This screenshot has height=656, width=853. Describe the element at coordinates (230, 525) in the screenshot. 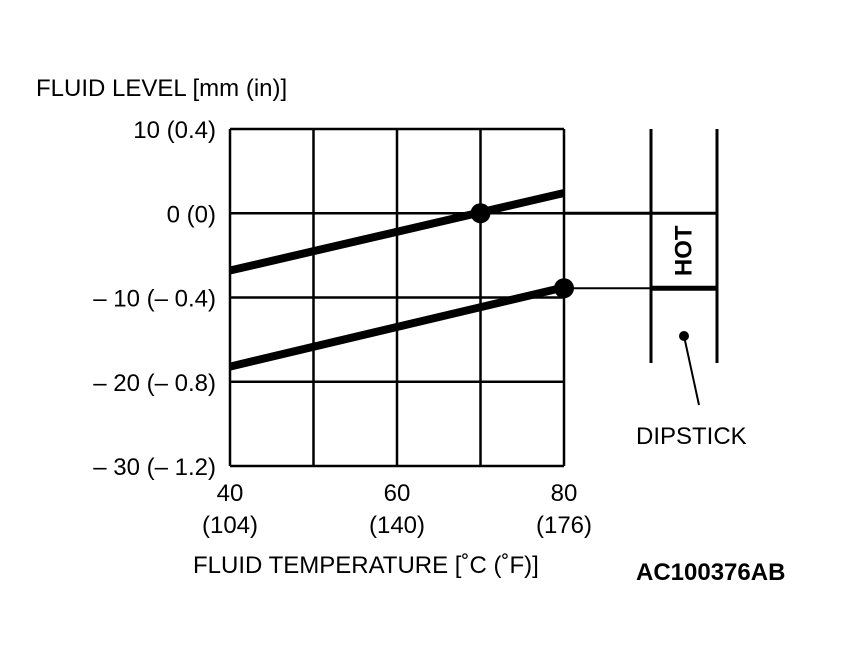

I see `x-tick-sublabel: (104)` at that location.